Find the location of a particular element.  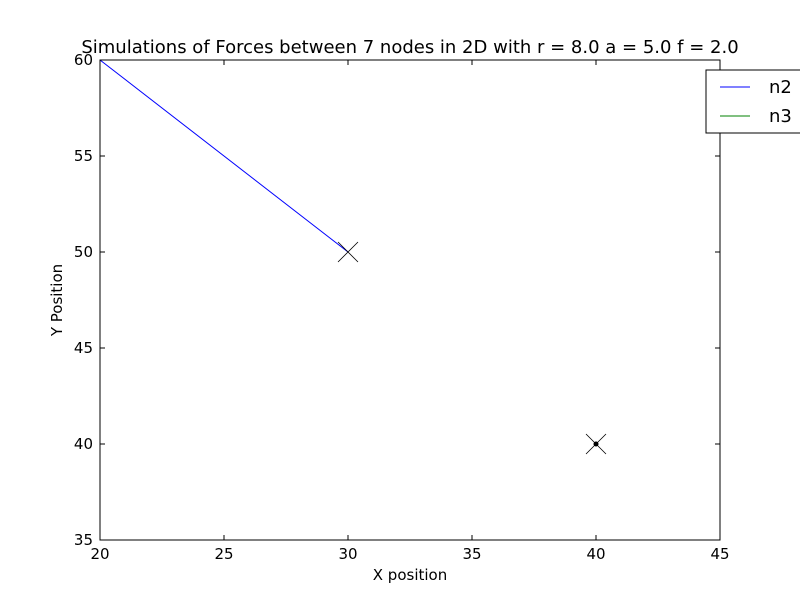

y-tick-label: 45 is located at coordinates (83, 348).